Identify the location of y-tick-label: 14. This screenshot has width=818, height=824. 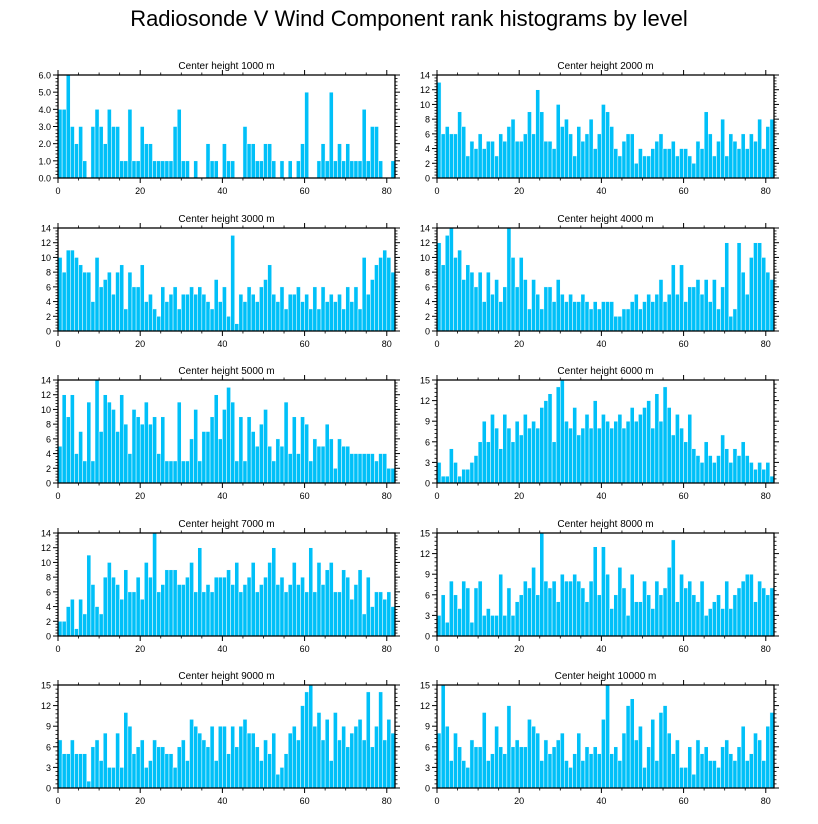
(46, 534).